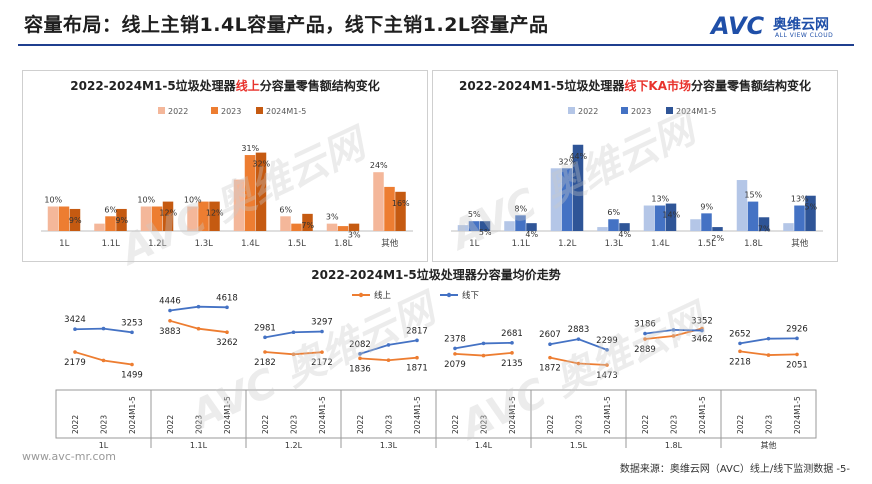 The width and height of the screenshot is (872, 484). I want to click on price-data-label: 2883, so click(579, 330).